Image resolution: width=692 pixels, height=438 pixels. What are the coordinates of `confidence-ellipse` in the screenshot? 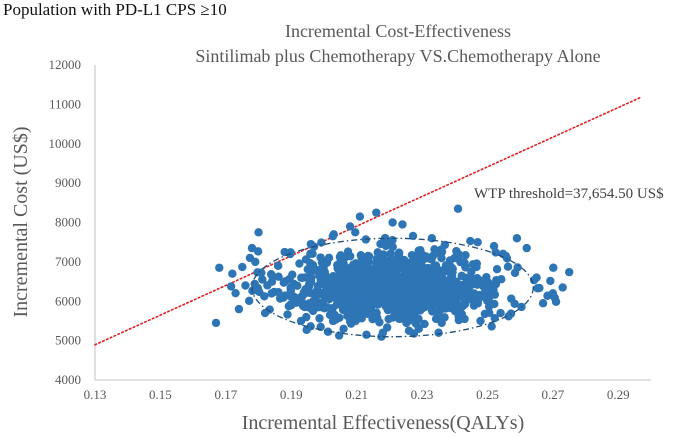 It's located at (392, 287).